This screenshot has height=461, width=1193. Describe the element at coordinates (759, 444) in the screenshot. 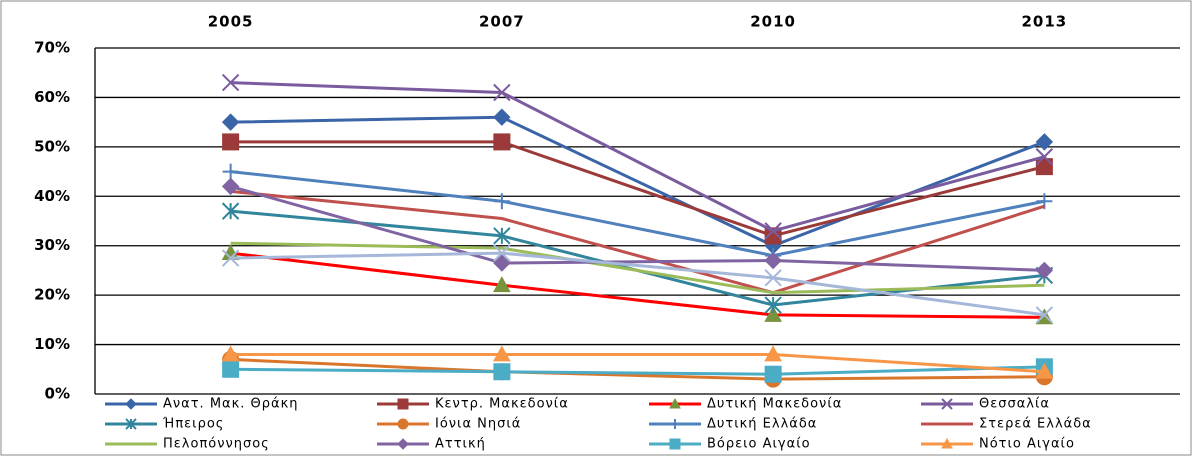

I see `legend-label: Βόρειο Αιγαίο` at that location.